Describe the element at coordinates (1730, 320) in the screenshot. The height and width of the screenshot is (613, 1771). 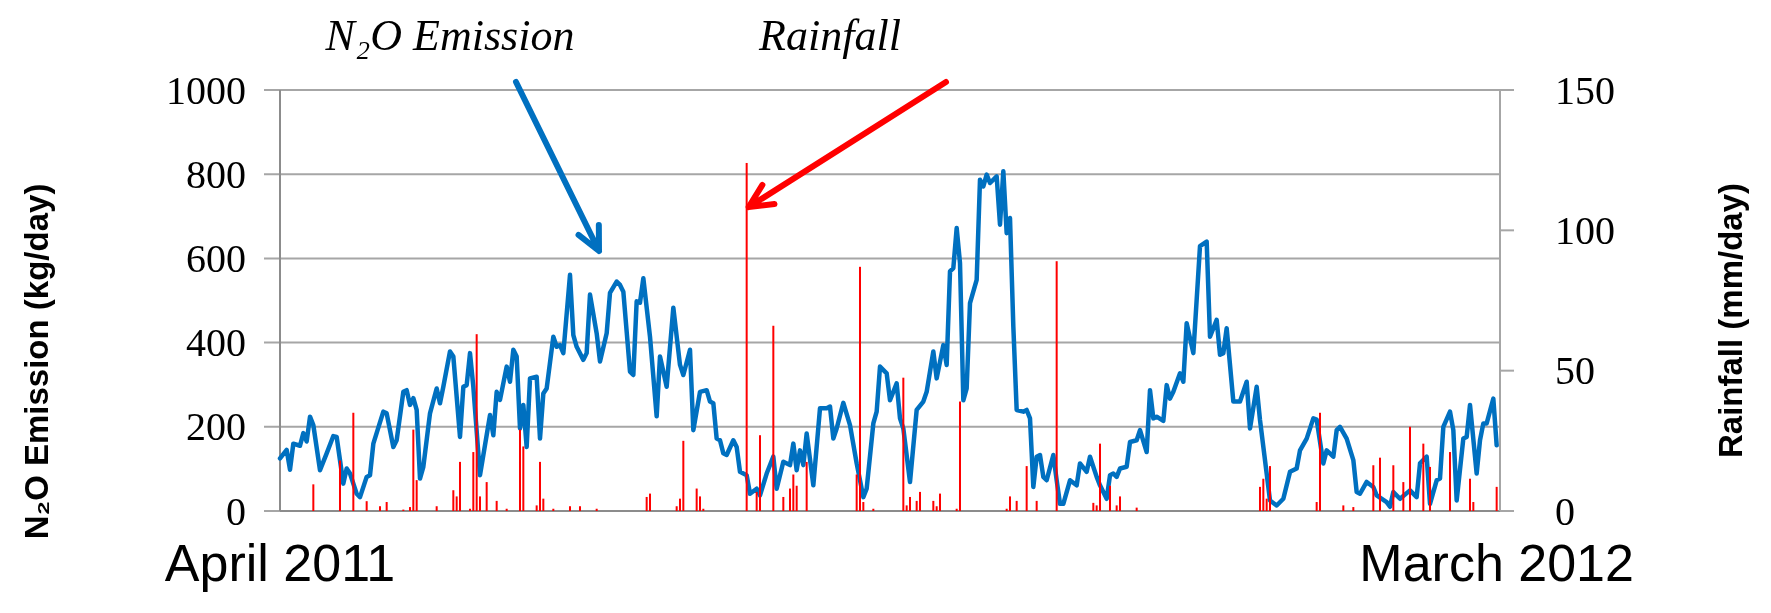
I see `y2-axis-title: Rainfall (mm/day)` at that location.